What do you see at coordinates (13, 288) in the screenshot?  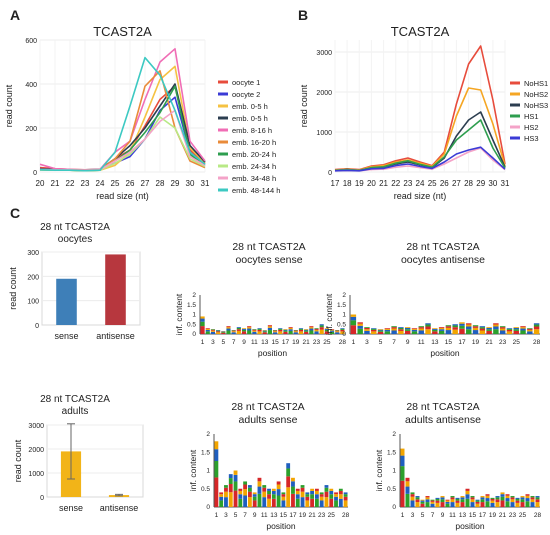 I see `chart-c1-ylabel: read count` at bounding box center [13, 288].